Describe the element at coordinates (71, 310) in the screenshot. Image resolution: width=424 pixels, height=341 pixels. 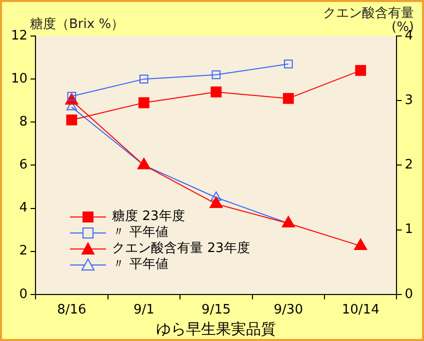
I see `x-tick-label: 8/16` at that location.